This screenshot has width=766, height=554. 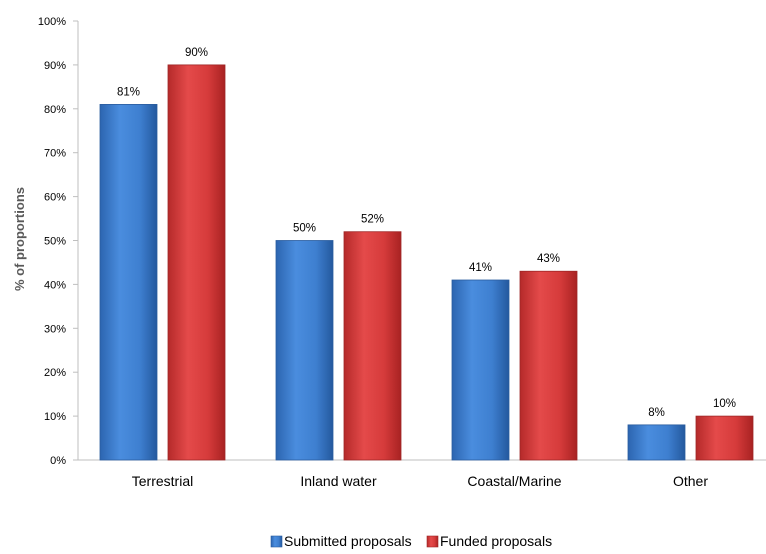 What do you see at coordinates (55, 417) in the screenshot?
I see `y-tick-label: 10%` at bounding box center [55, 417].